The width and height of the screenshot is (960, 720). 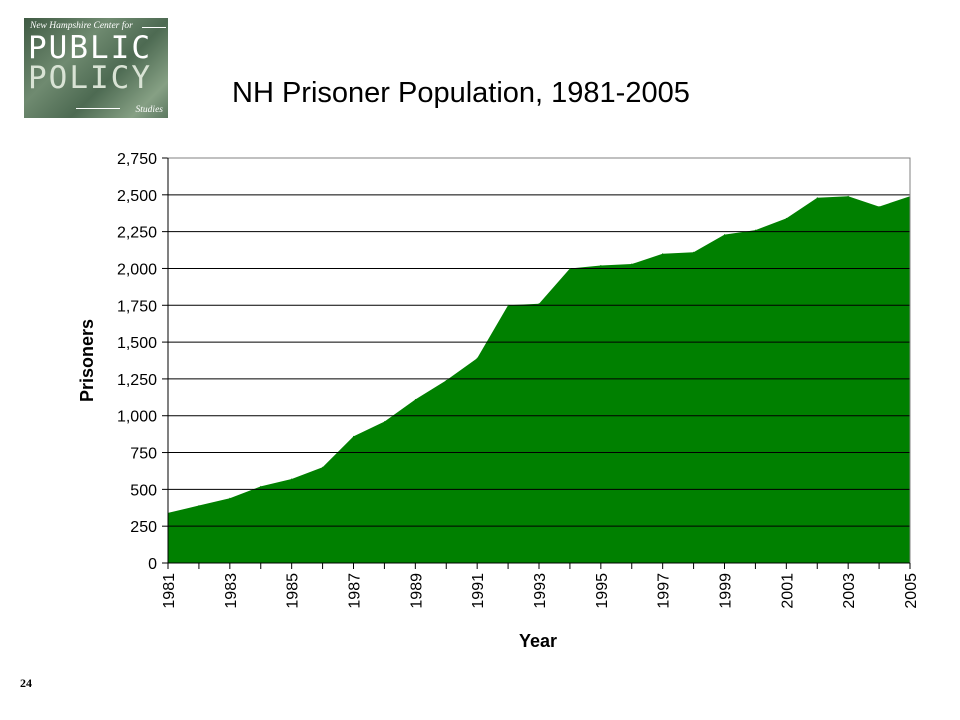 I want to click on logo-word-studies: Studies, so click(x=149, y=110).